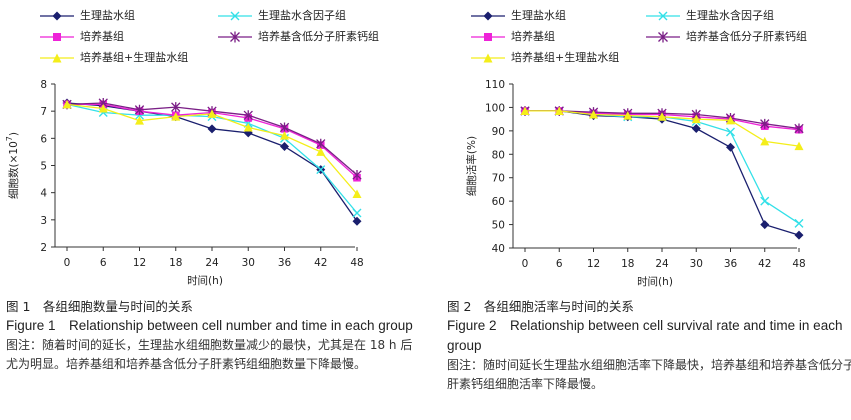 The width and height of the screenshot is (851, 420). Describe the element at coordinates (9, 138) in the screenshot. I see `y-axis-title-exponent: 7` at that location.